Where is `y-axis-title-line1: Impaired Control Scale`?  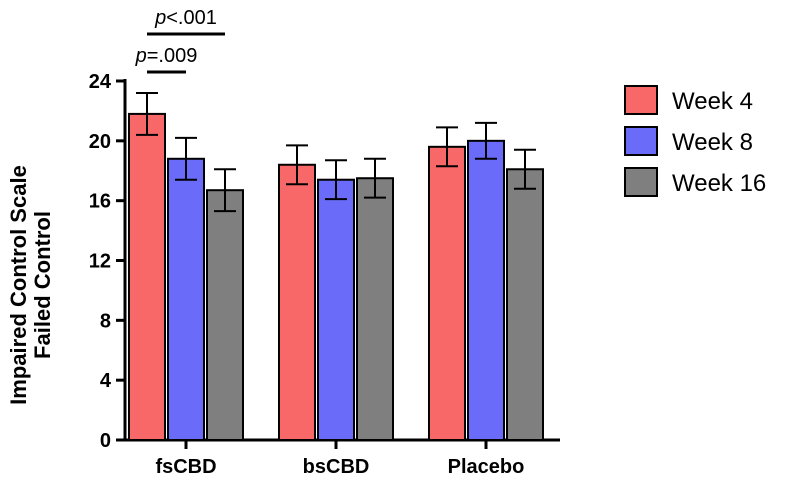 y-axis-title-line1: Impaired Control Scale is located at coordinates (18, 285).